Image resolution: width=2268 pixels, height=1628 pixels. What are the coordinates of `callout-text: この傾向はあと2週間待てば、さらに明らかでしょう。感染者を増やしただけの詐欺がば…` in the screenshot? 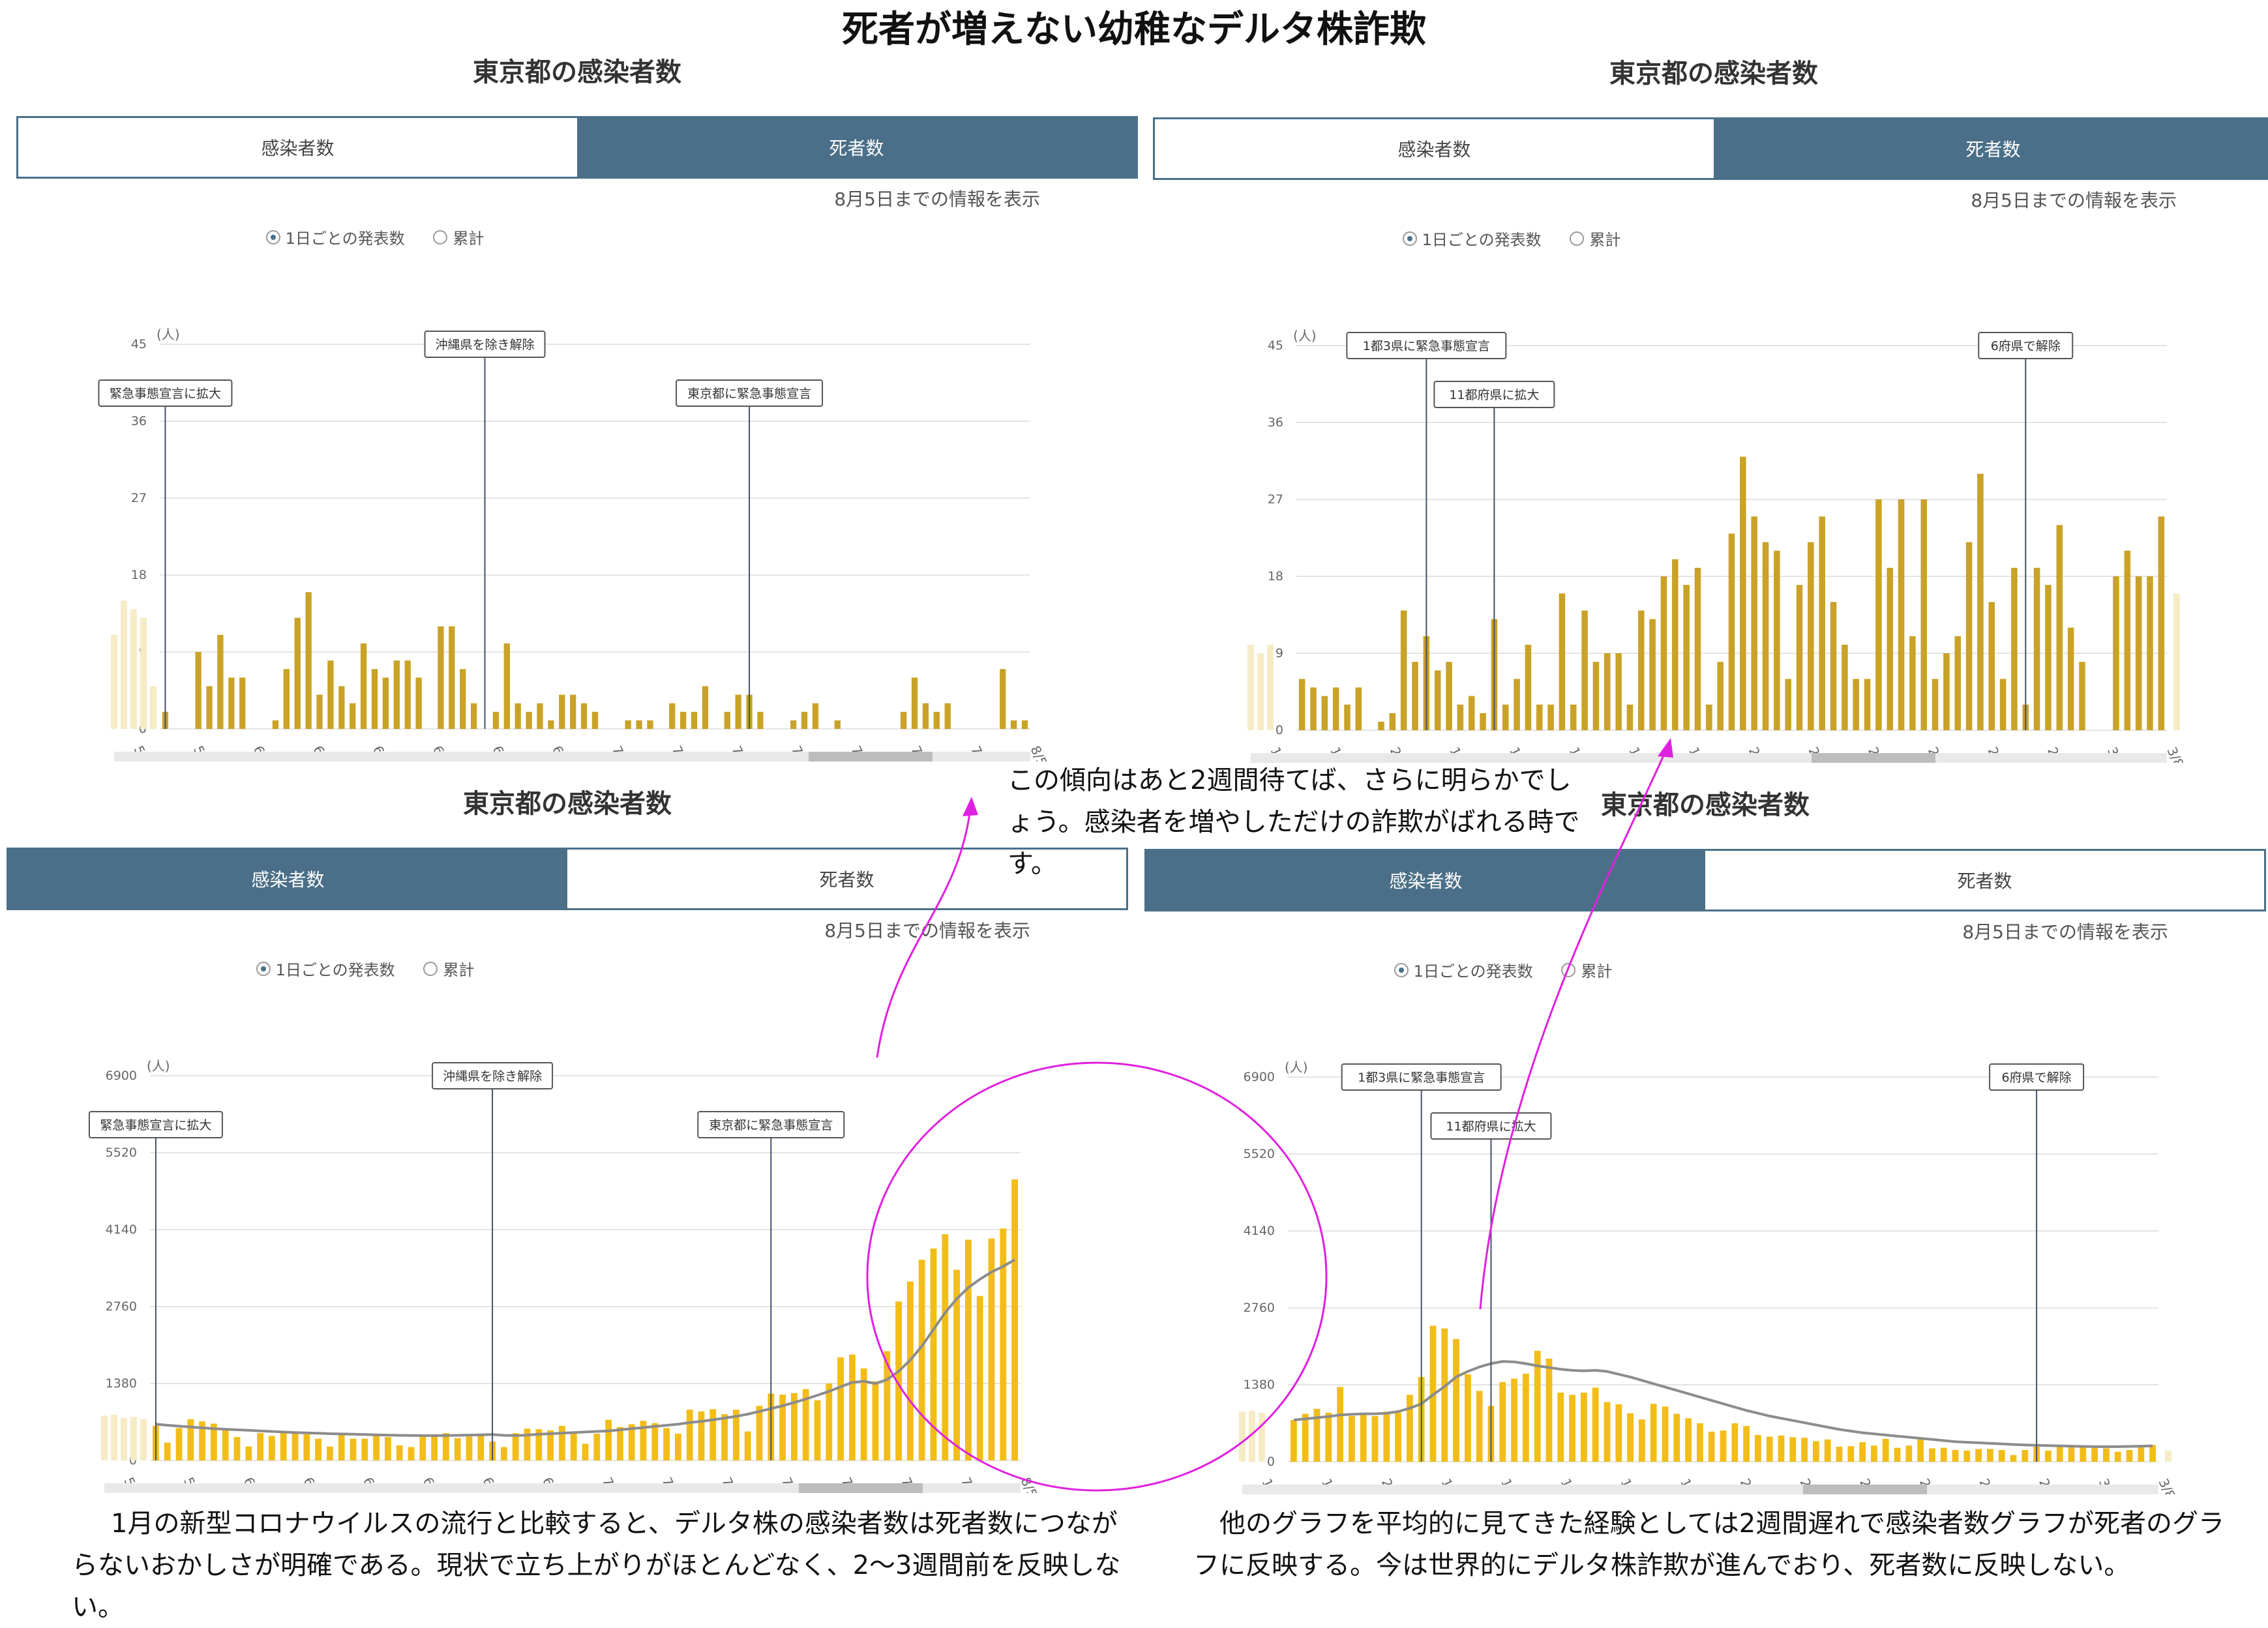 It's located at (1293, 822).